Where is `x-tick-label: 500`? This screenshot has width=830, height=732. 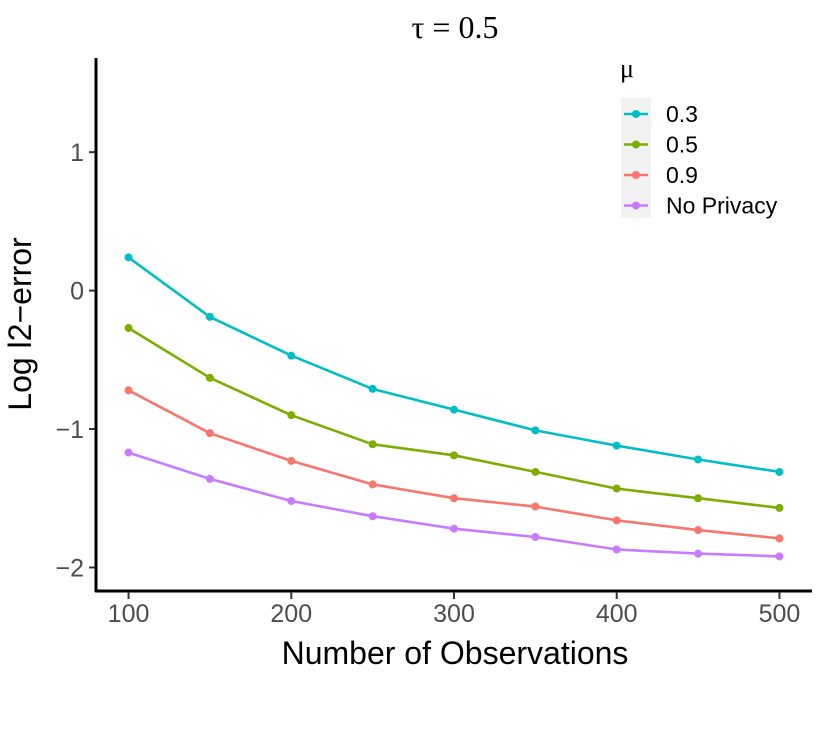 x-tick-label: 500 is located at coordinates (780, 614).